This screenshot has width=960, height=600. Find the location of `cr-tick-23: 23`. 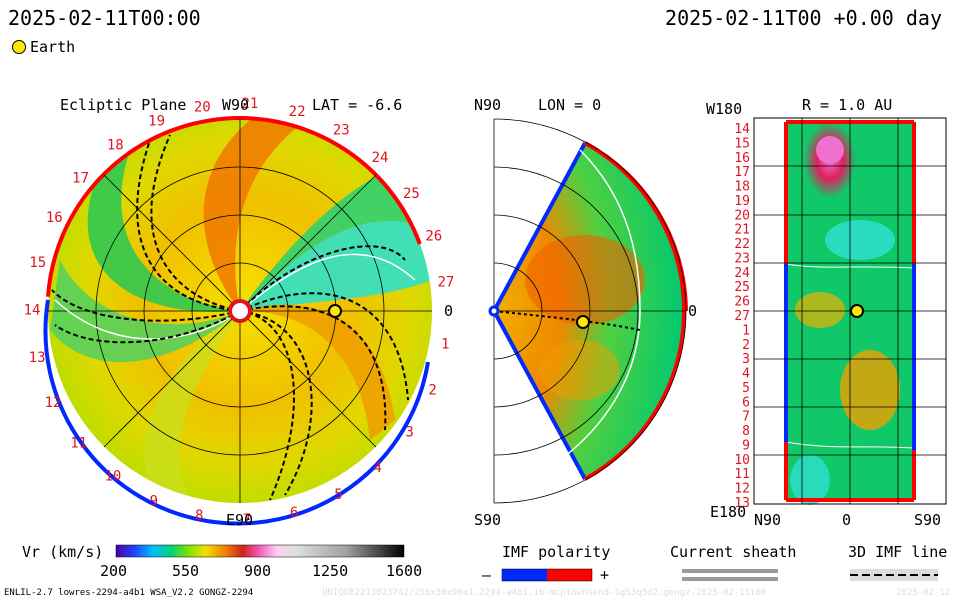

cr-tick-23: 23 is located at coordinates (341, 130).